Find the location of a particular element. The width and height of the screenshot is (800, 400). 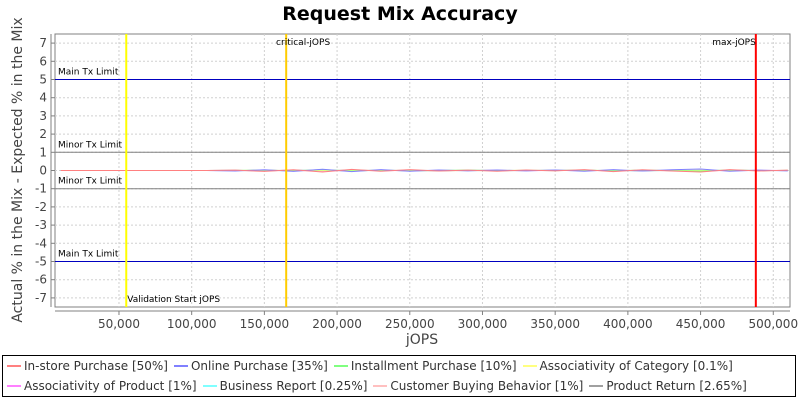

y-tick-label: 2 is located at coordinates (43, 134).